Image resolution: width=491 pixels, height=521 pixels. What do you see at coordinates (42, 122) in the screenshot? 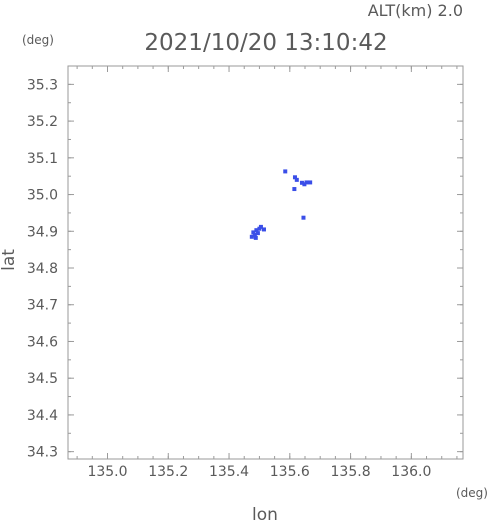
I see `y-tick-label: 35.2` at bounding box center [42, 122].